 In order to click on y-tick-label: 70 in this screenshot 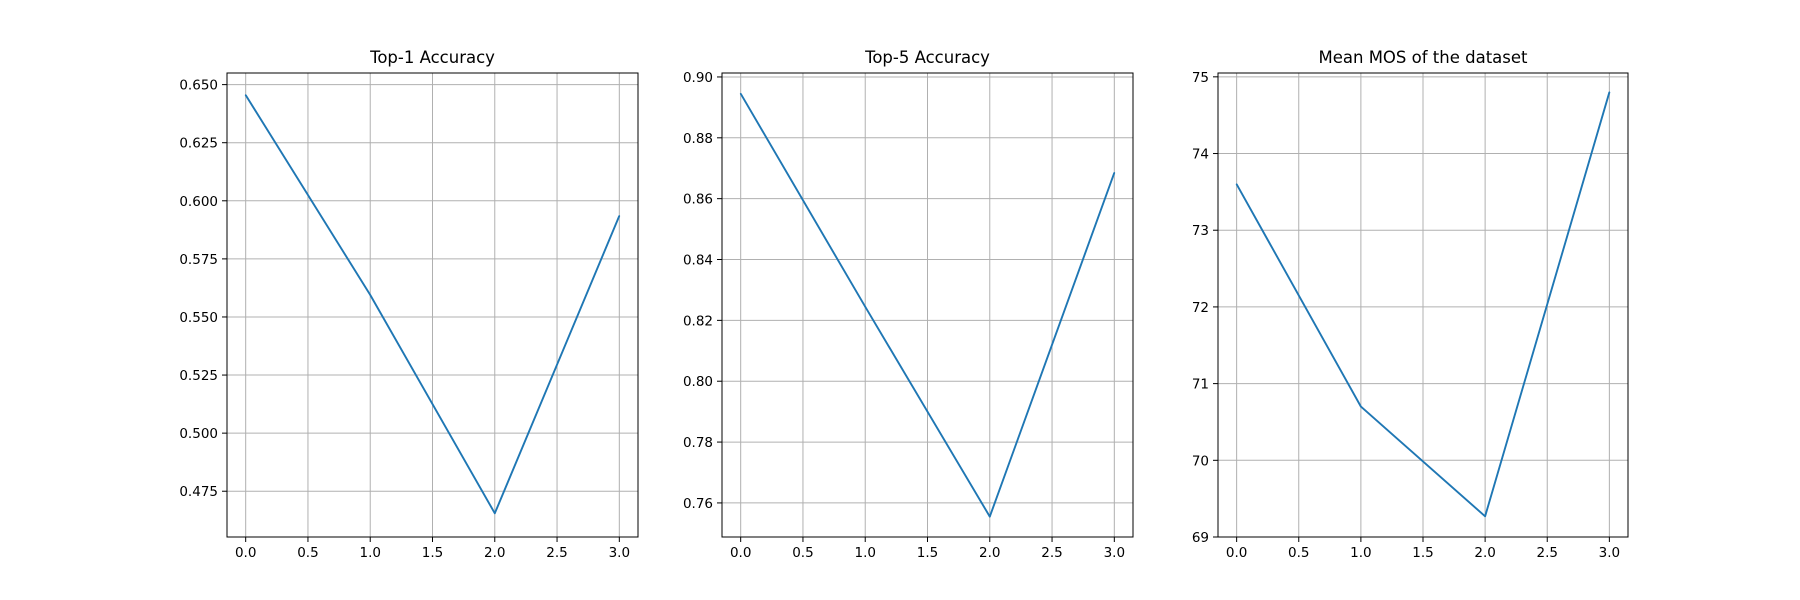, I will do `click(1200, 461)`.